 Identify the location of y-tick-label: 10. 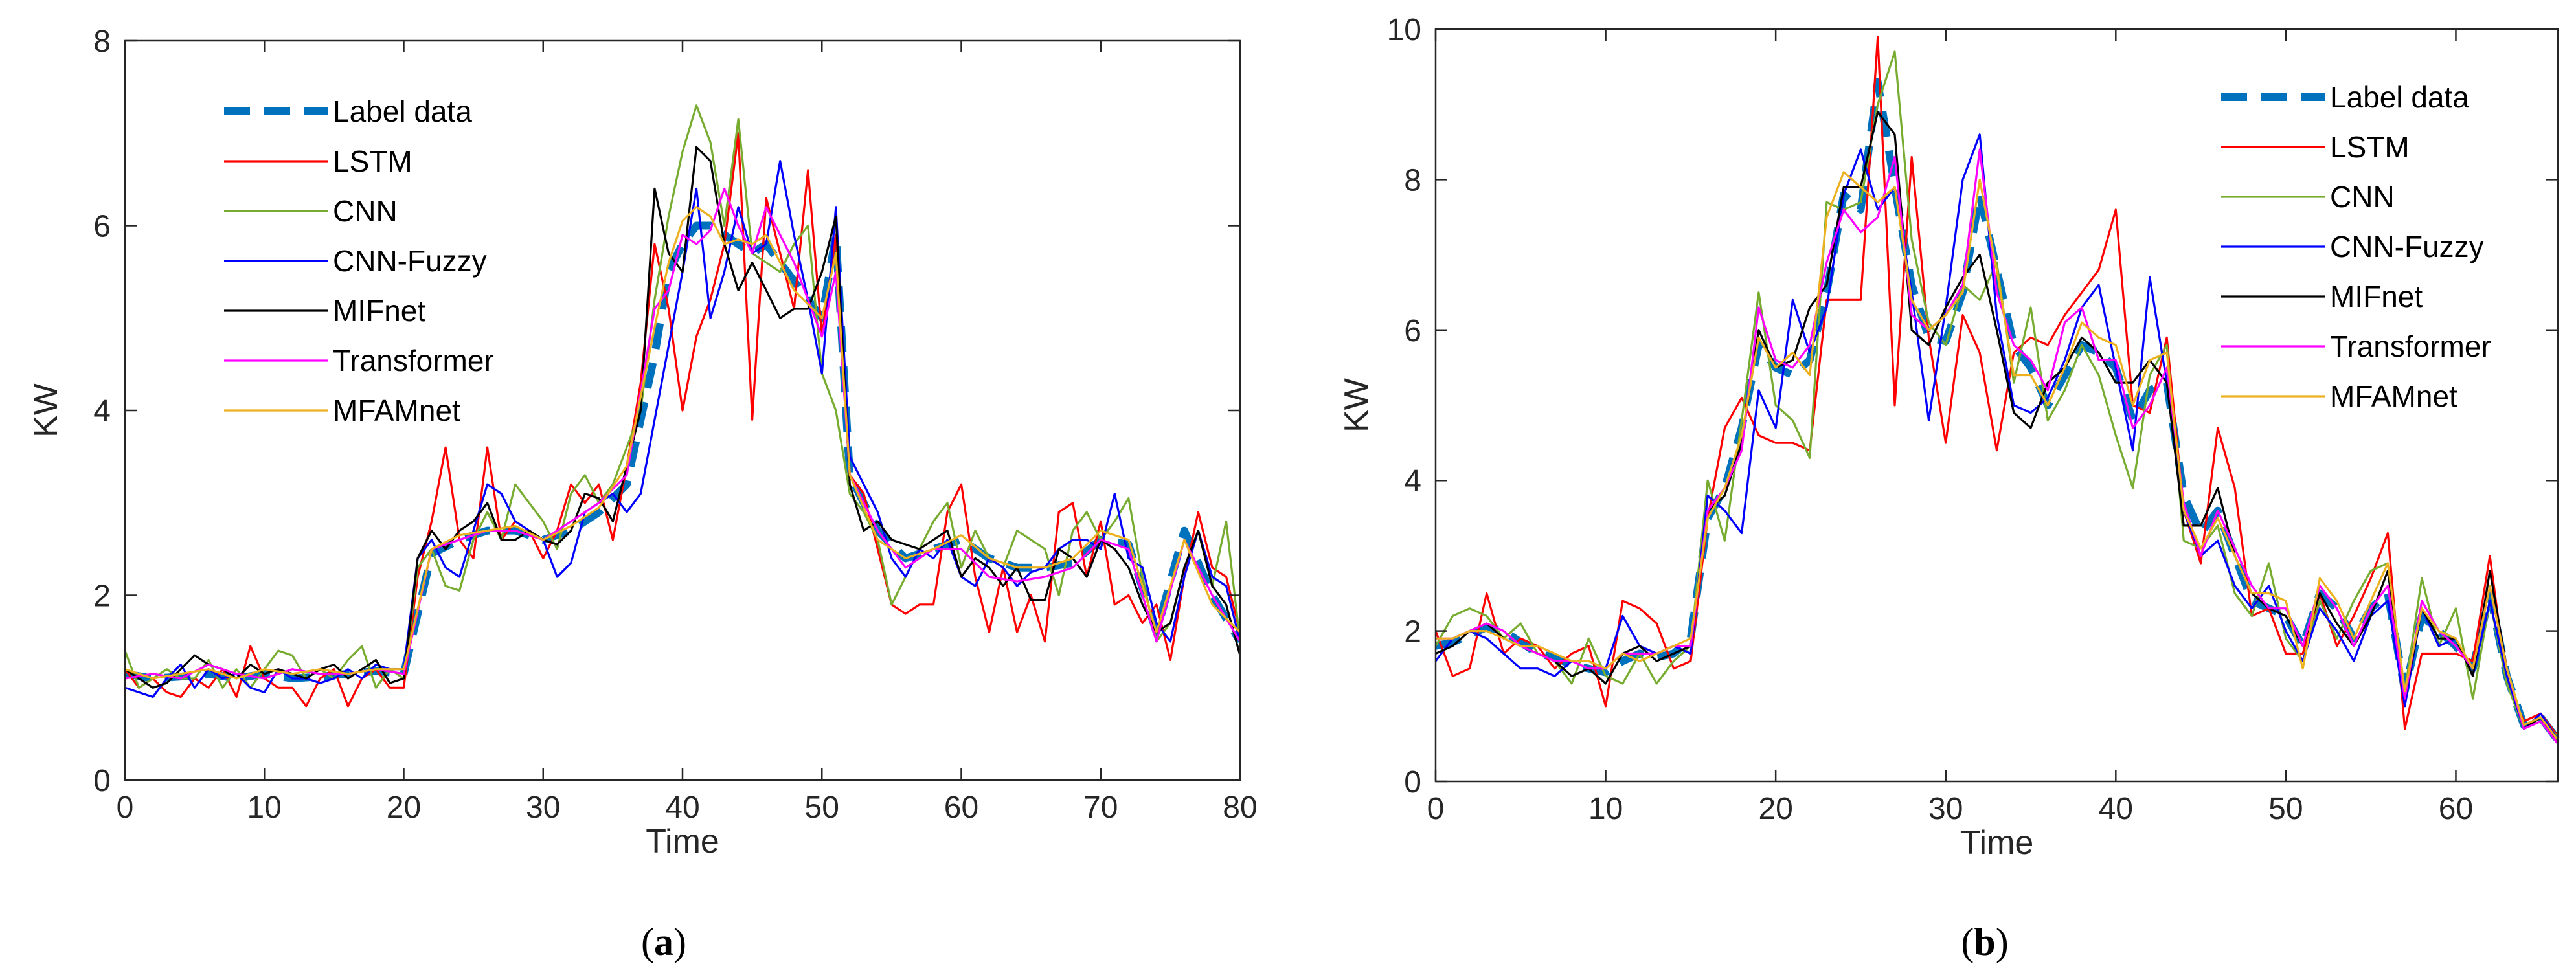
(1404, 30).